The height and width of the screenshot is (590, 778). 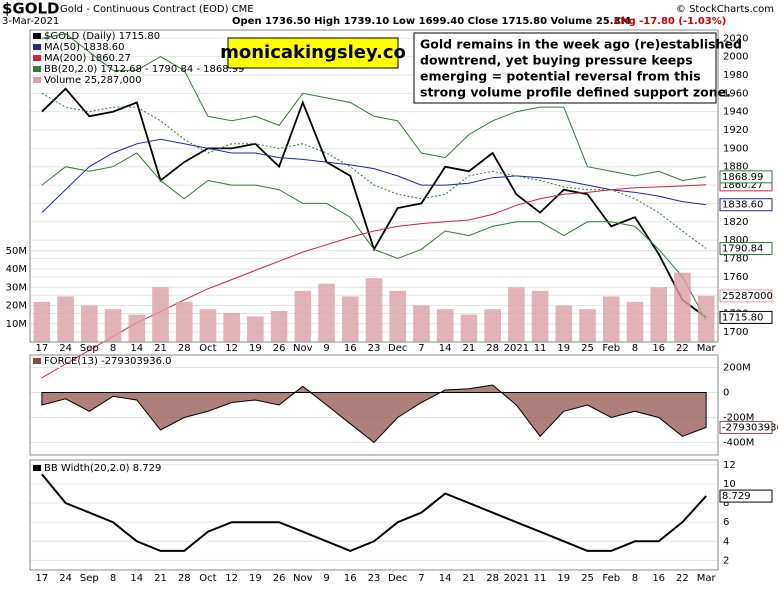 What do you see at coordinates (738, 418) in the screenshot?
I see `y-tick-label: -200M` at bounding box center [738, 418].